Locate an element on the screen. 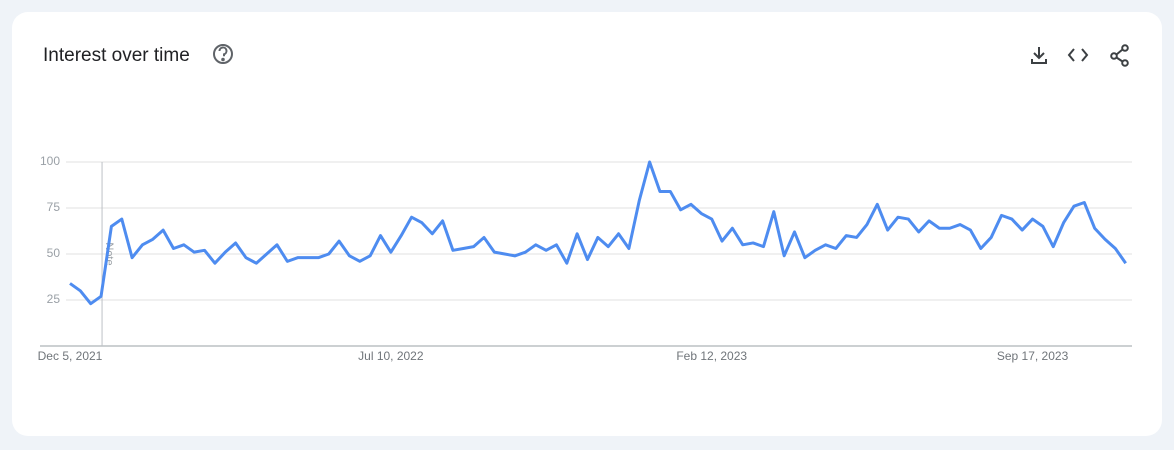  y-tick-label: 50 is located at coordinates (54, 253).